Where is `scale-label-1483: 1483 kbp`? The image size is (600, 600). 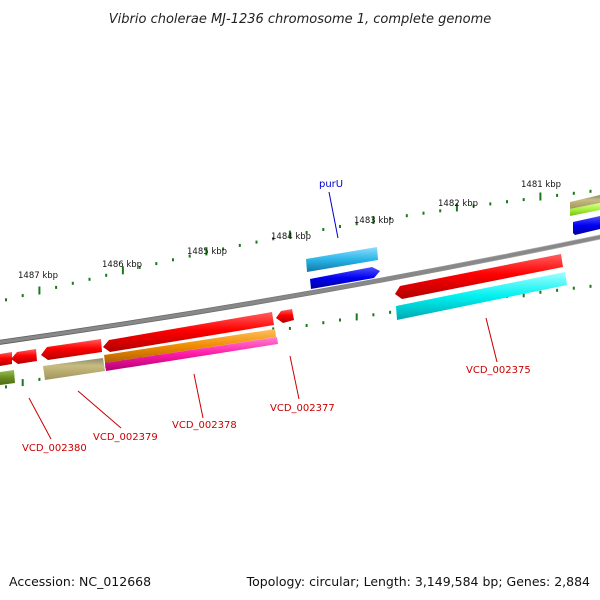
scale-label-1483: 1483 kbp is located at coordinates (374, 221).